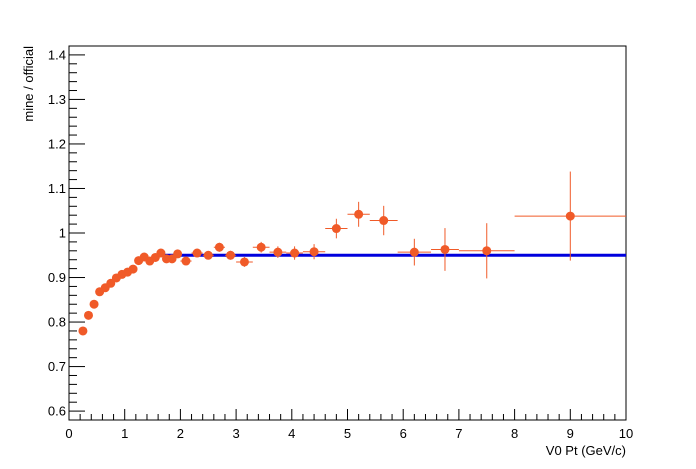 The width and height of the screenshot is (696, 469). I want to click on x-tick-label: 5, so click(347, 433).